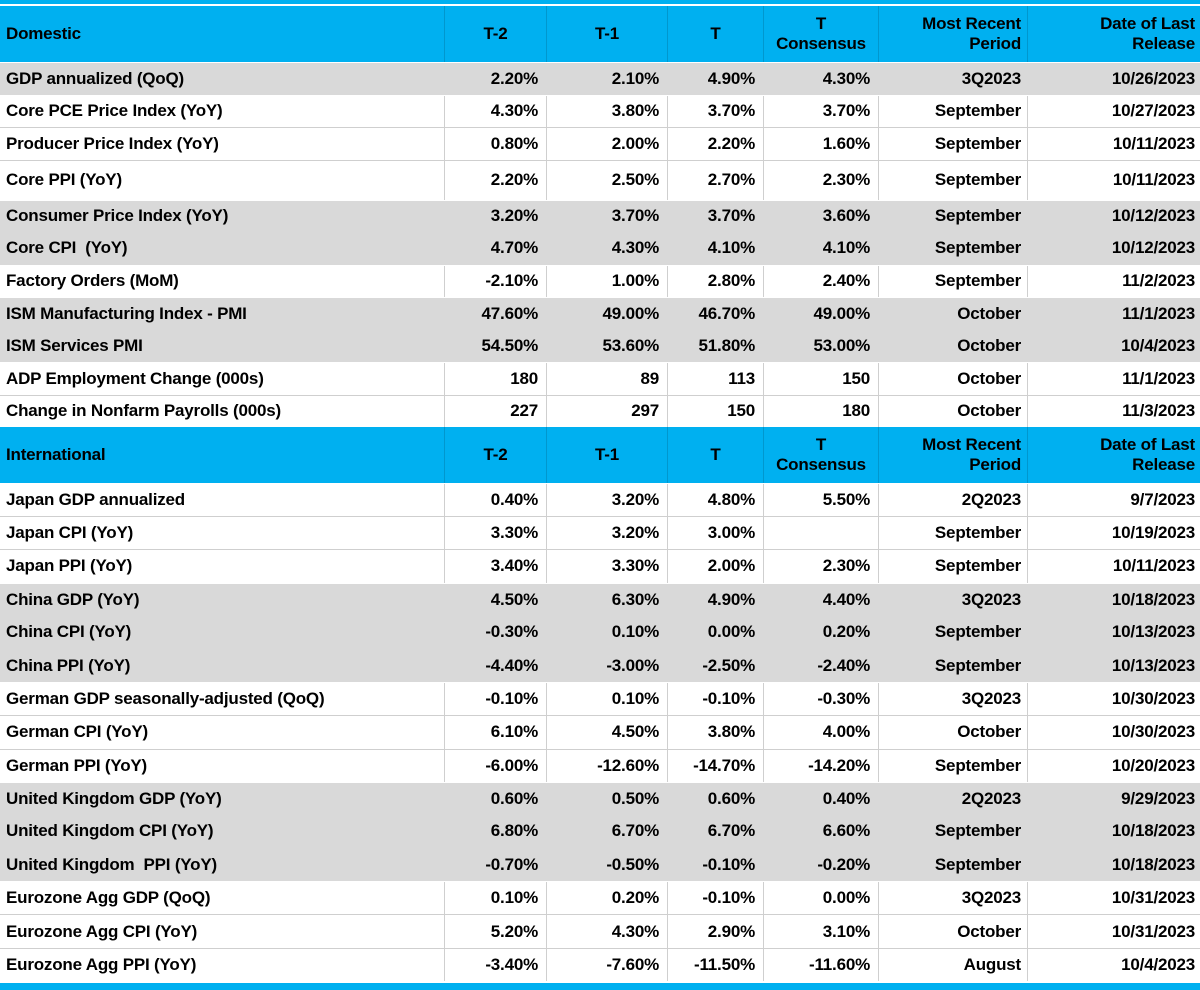  What do you see at coordinates (606, 566) in the screenshot?
I see `cell-t1-value: 3.30%` at bounding box center [606, 566].